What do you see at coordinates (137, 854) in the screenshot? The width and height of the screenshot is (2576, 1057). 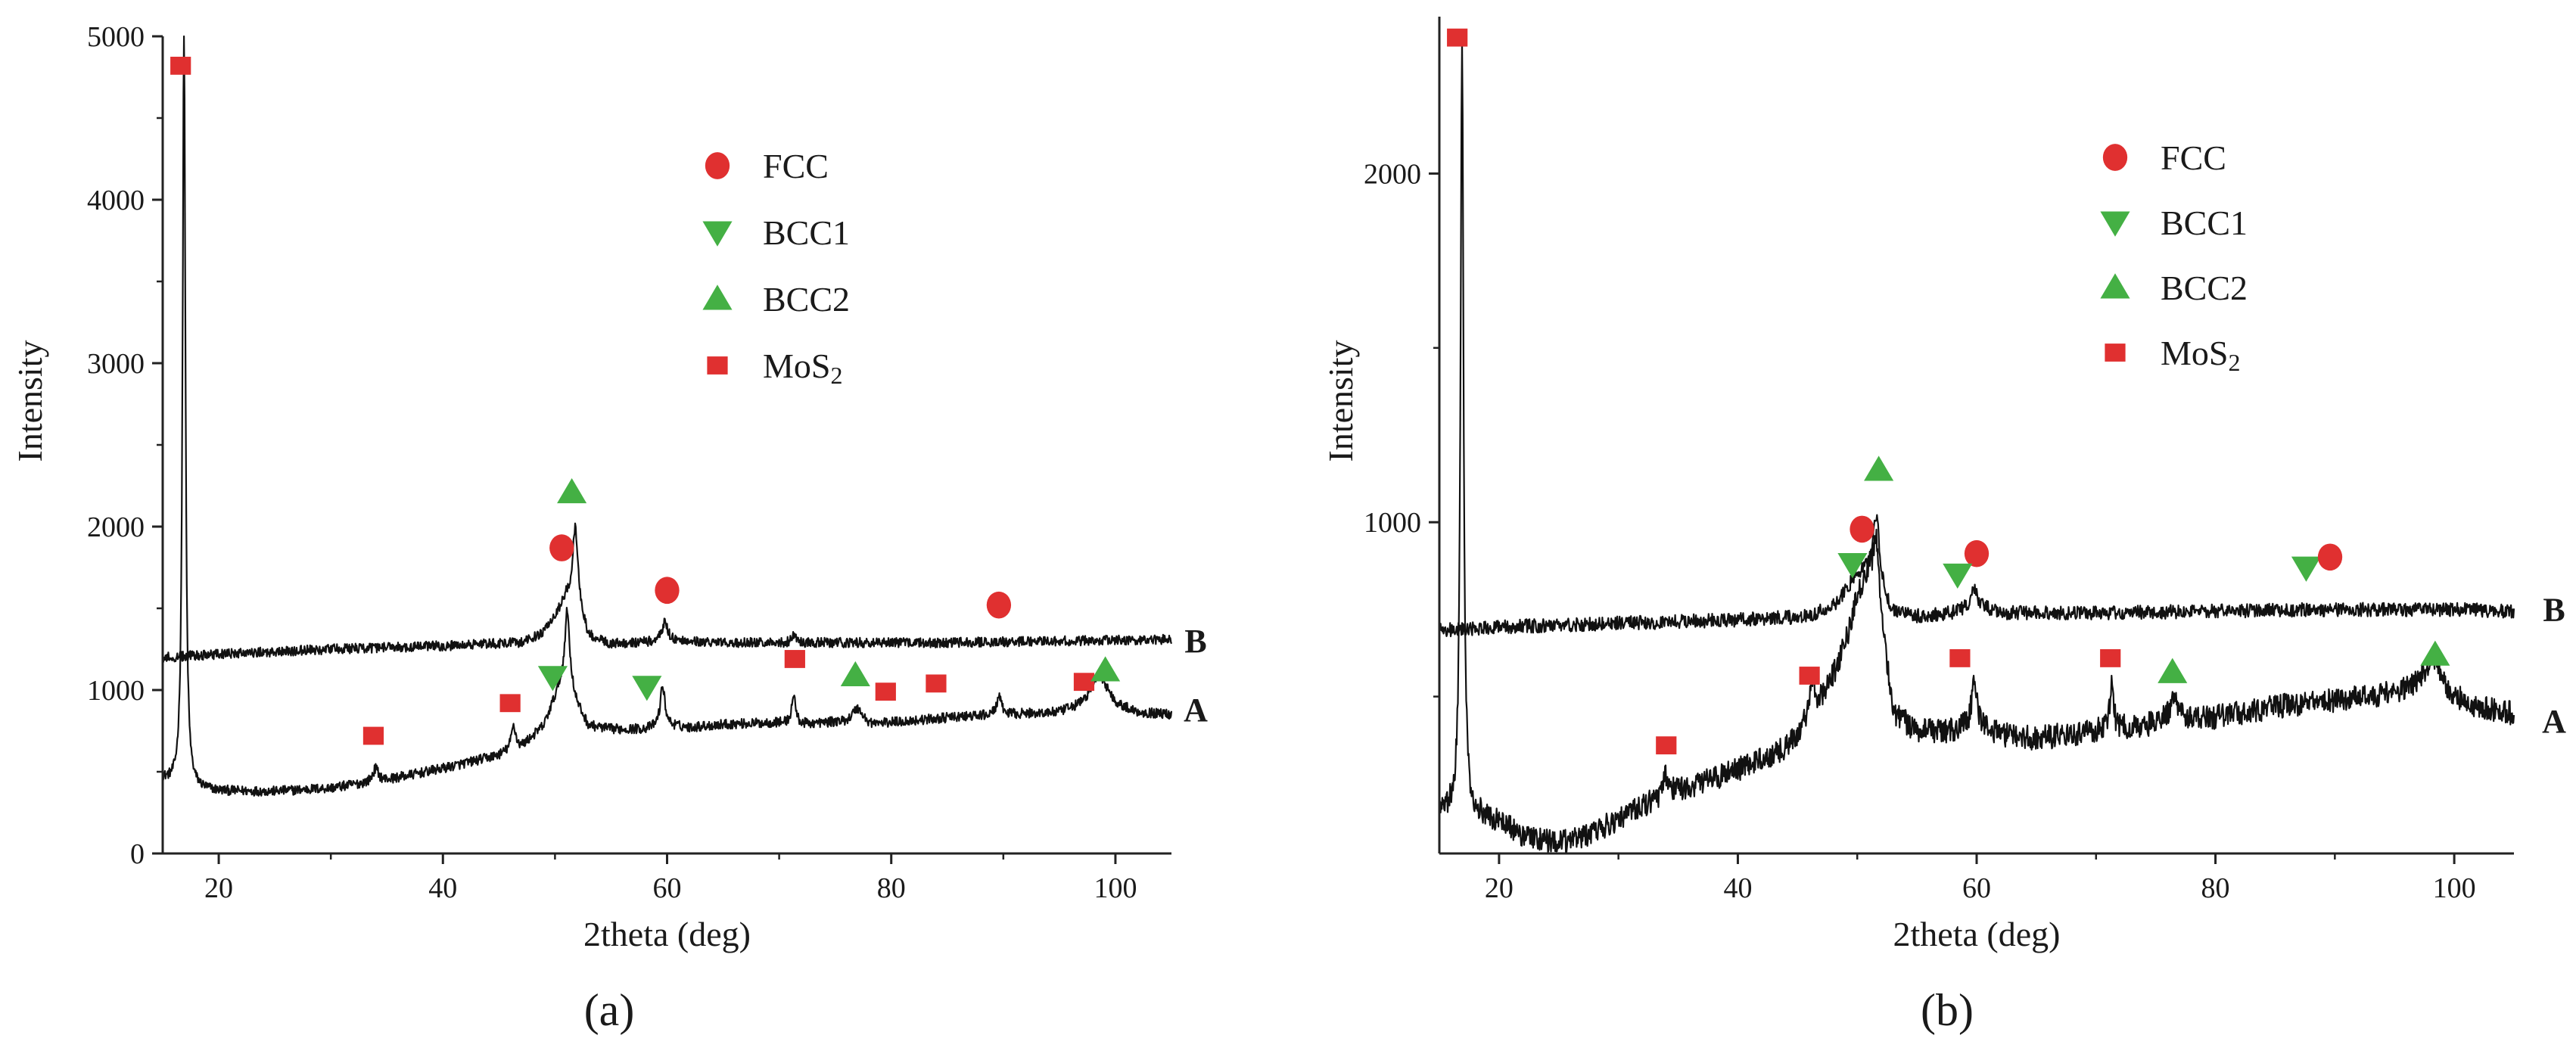 I see `y-tick-label: 0` at bounding box center [137, 854].